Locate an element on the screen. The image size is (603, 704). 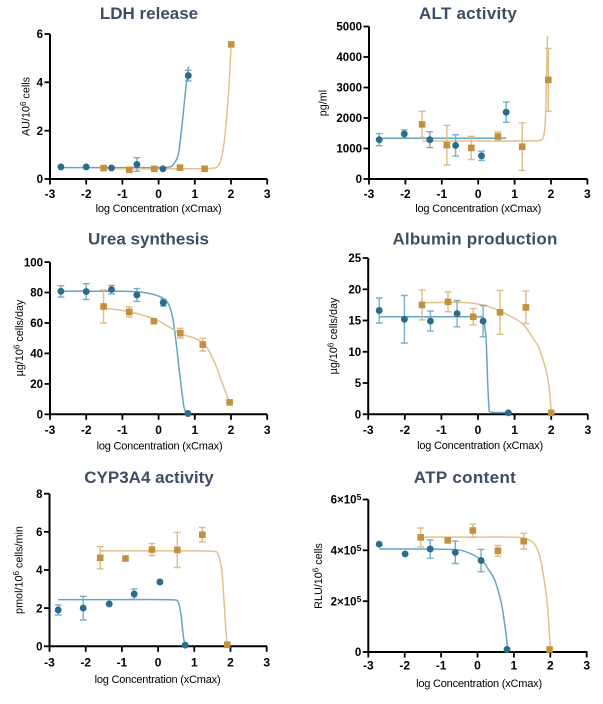
svg-text: 25 is located at coordinates (354, 259).